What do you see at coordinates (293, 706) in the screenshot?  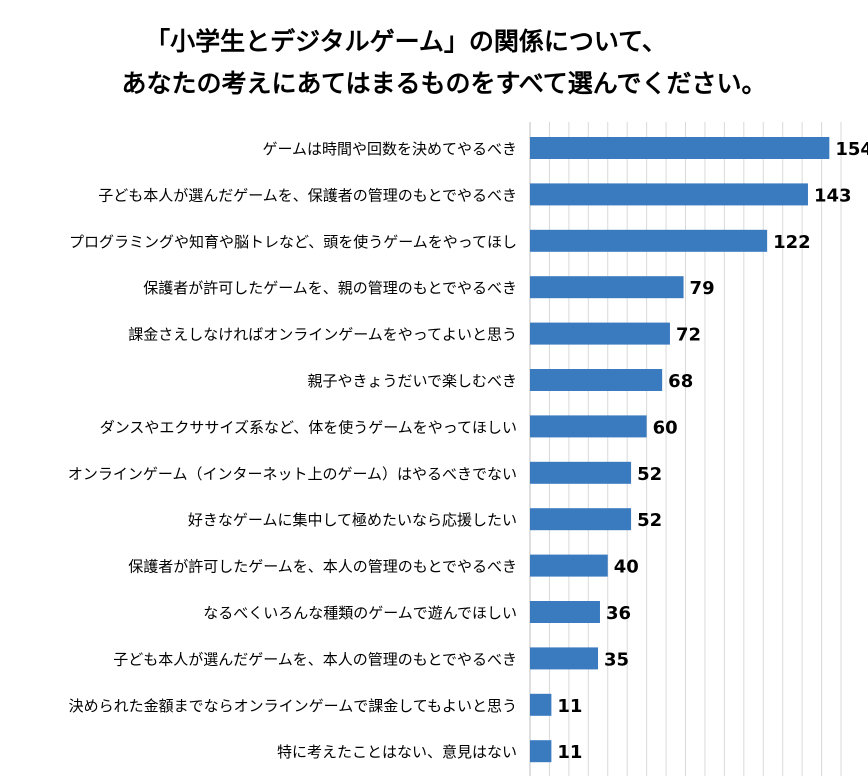 I see `category-label: 決められた金額までならオンラインゲームで課金してもよいと思う` at bounding box center [293, 706].